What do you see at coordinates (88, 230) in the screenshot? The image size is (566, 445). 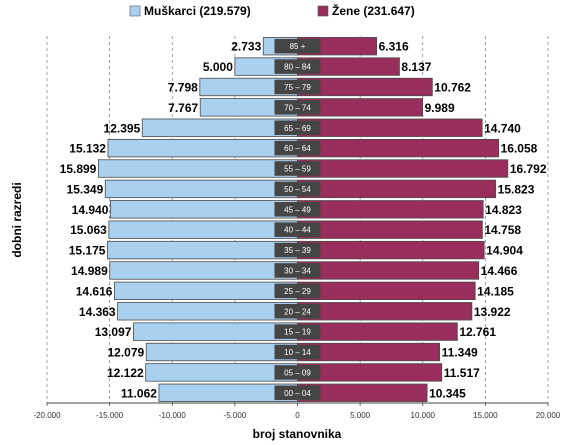 I see `male-value-label: 15.063` at bounding box center [88, 230].